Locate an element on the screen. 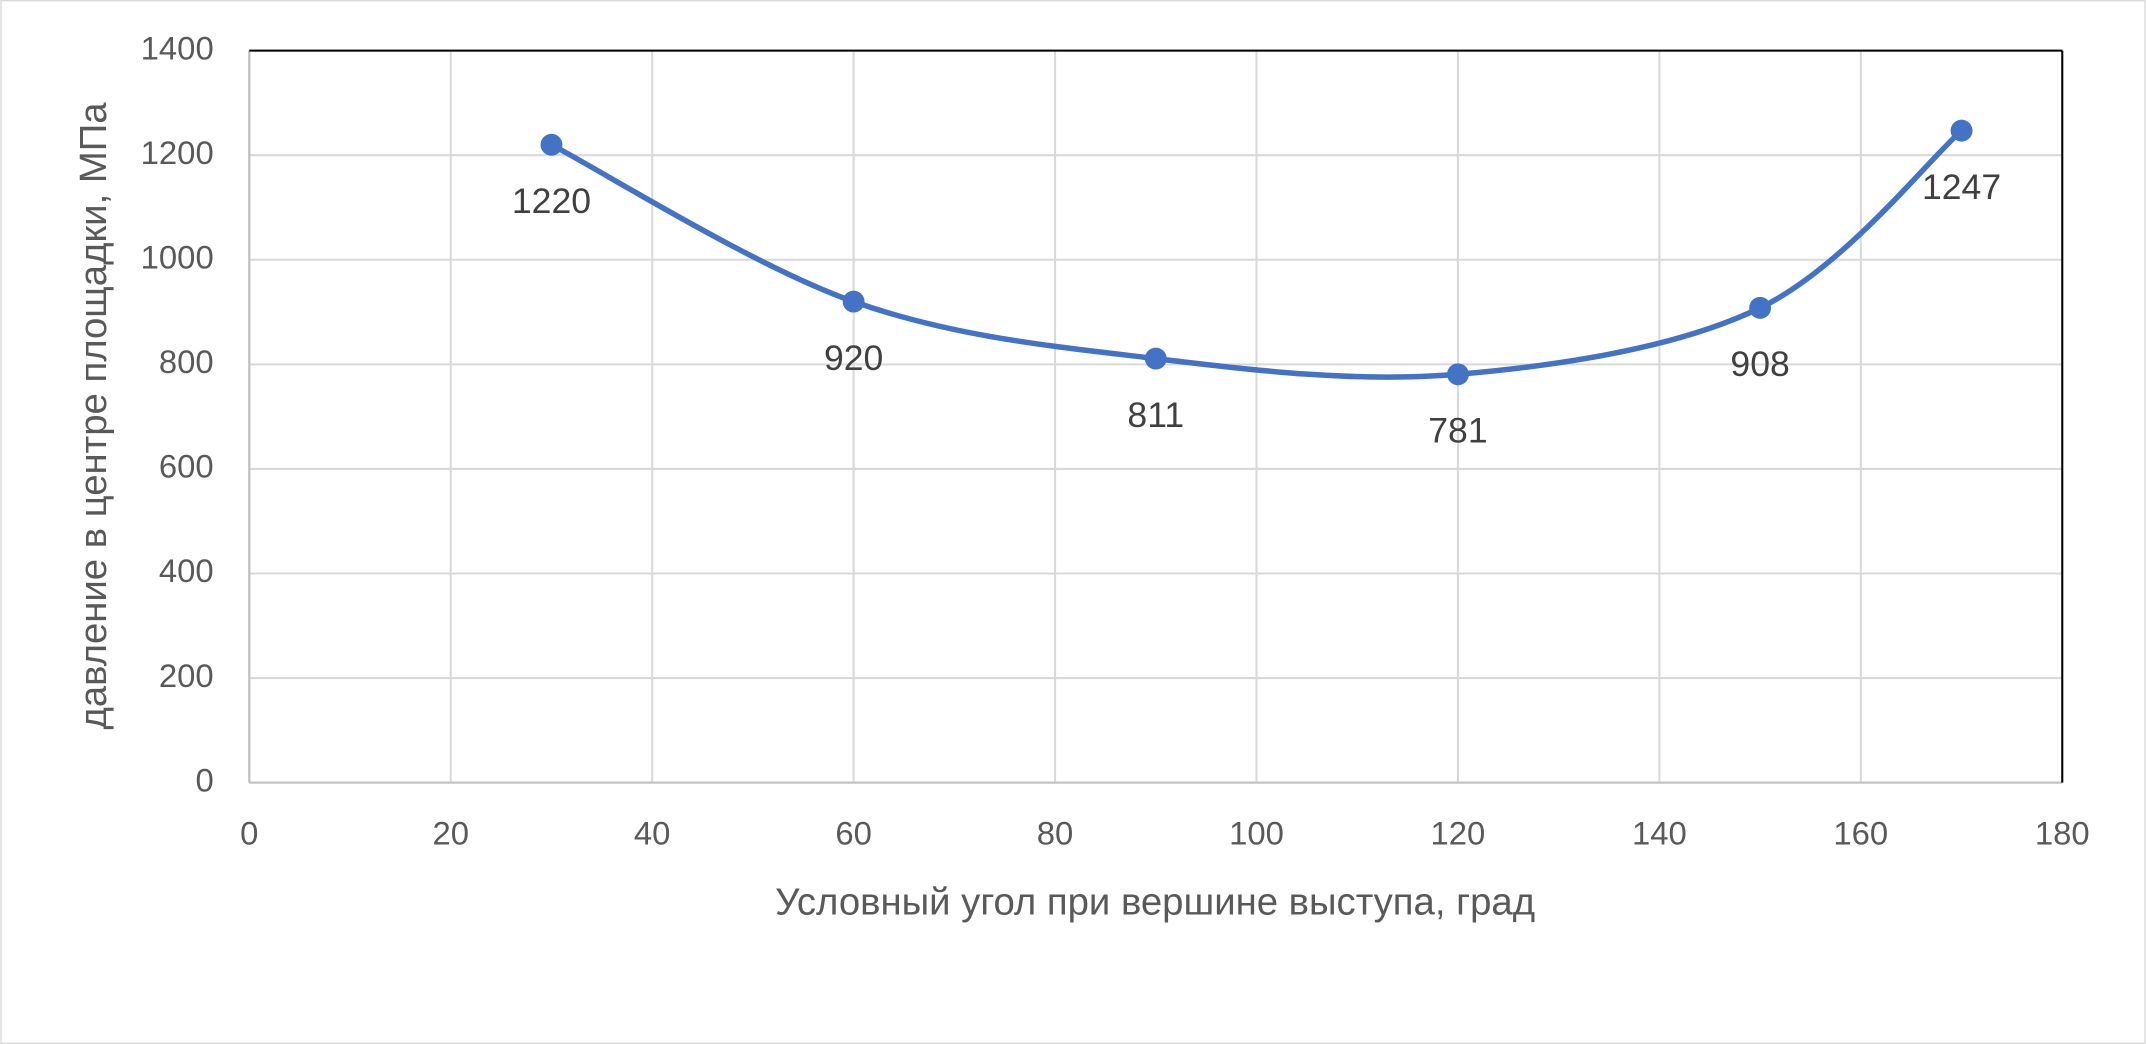  y-tick-label: 200 is located at coordinates (186, 675).